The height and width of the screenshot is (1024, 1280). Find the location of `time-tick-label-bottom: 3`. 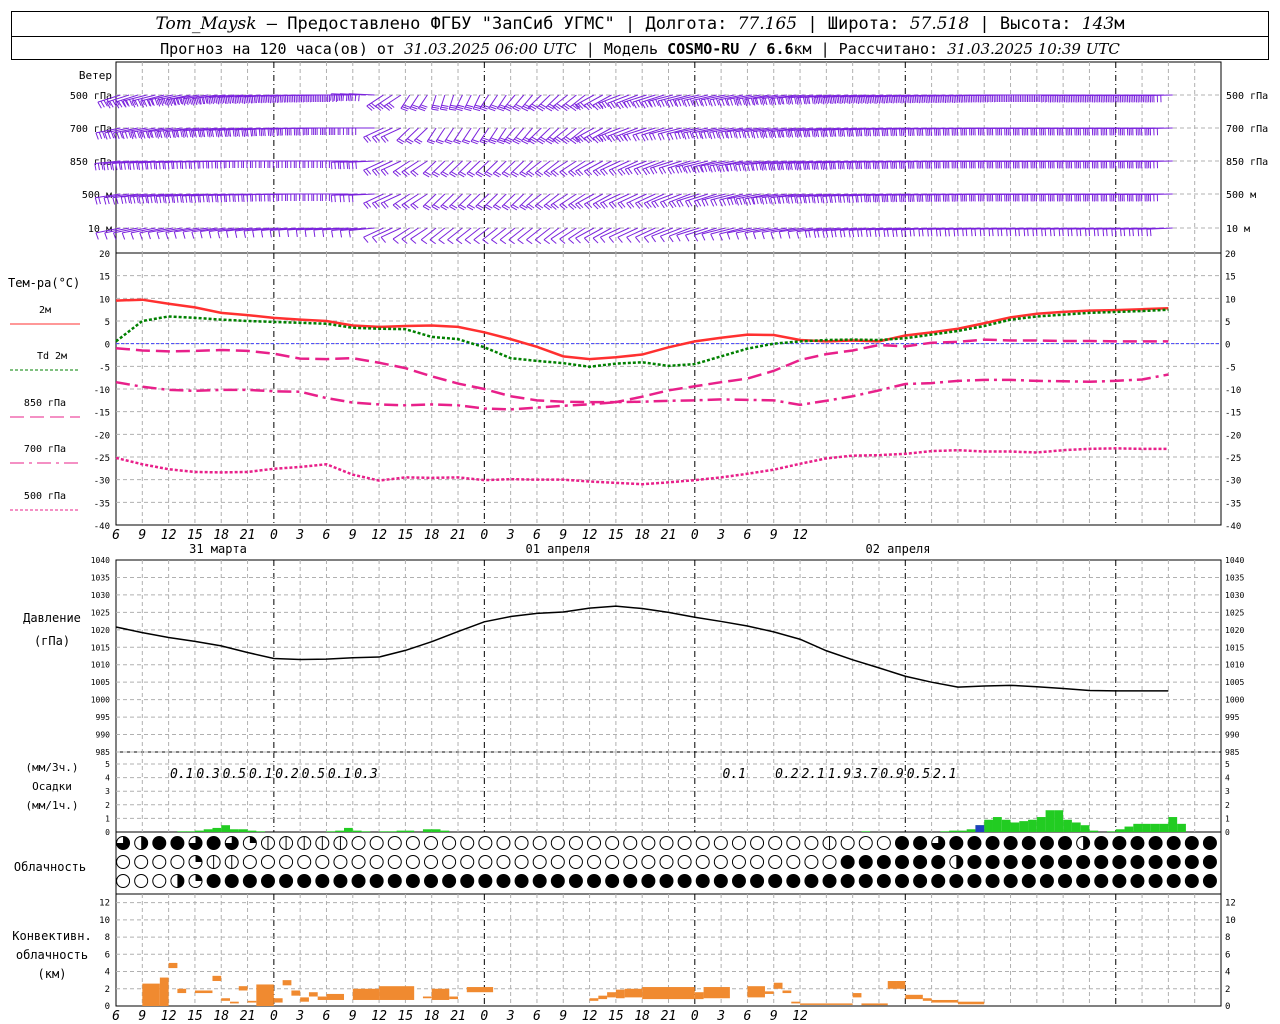

time-tick-label-bottom: 3 is located at coordinates (720, 1016).